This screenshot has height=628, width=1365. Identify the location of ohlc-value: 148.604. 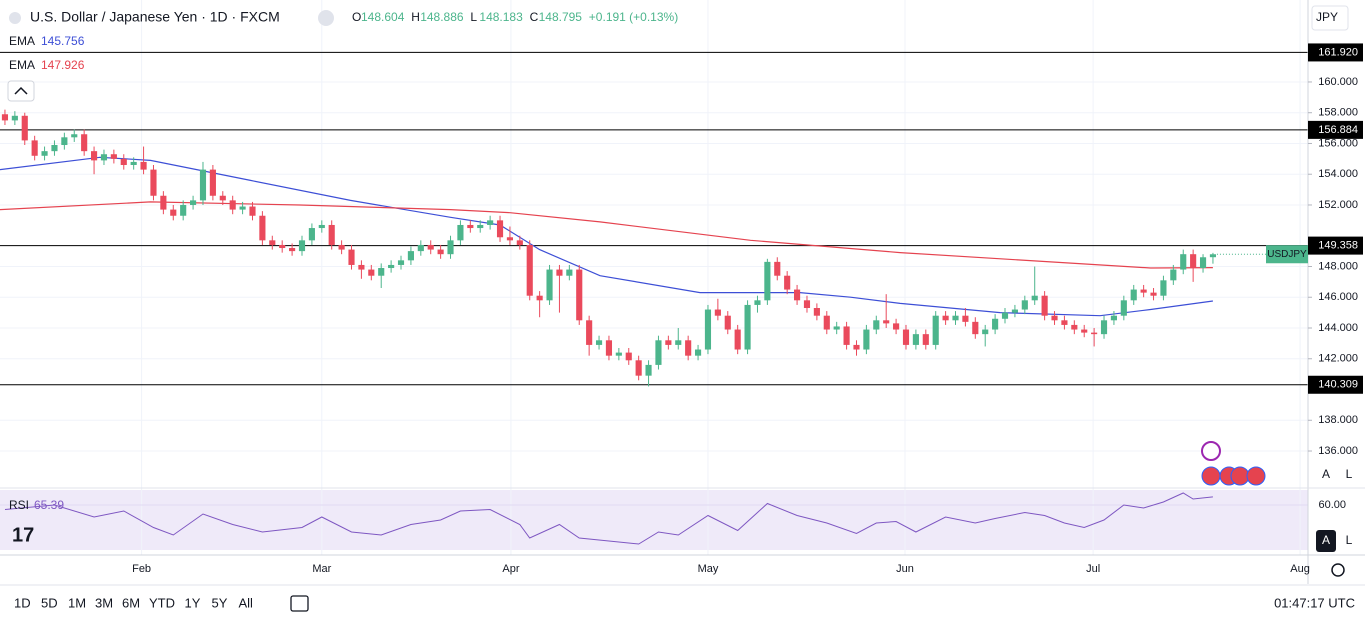
(383, 17).